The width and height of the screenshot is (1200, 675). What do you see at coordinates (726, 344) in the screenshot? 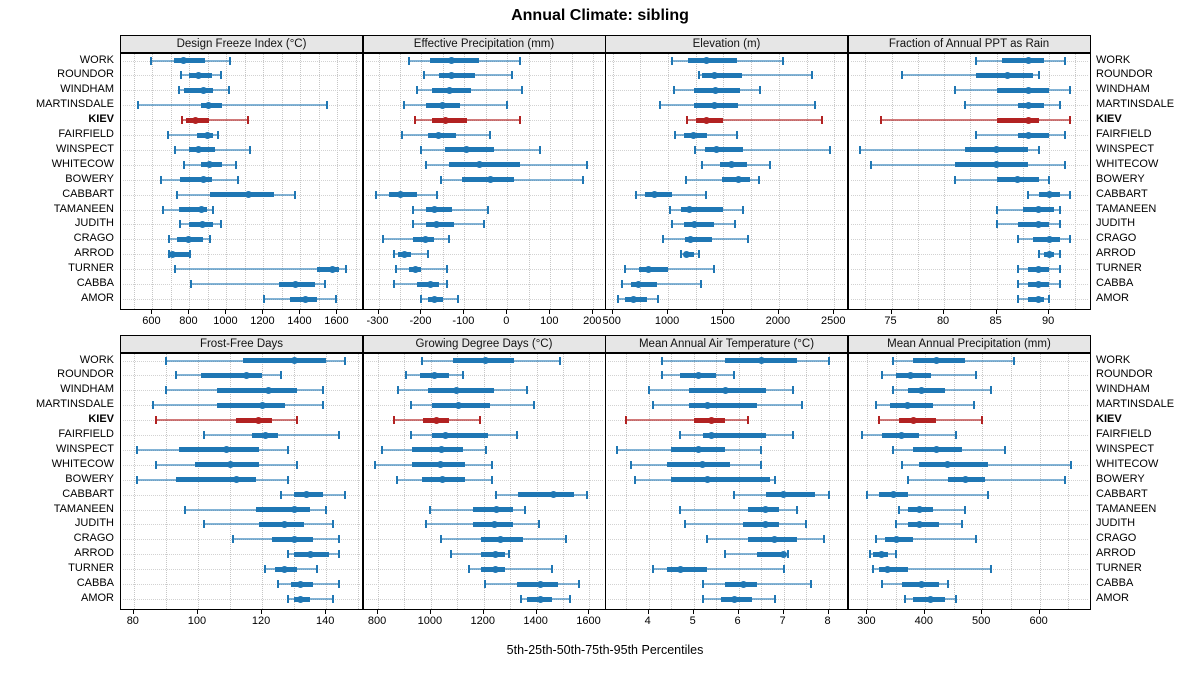
I see `panel-title: Mean Annual Air Temperature (°C)` at bounding box center [726, 344].